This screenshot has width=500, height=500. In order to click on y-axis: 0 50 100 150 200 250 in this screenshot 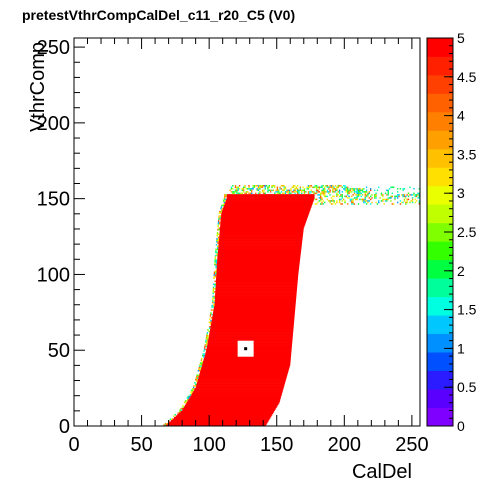, I will do `click(61, 237)`.